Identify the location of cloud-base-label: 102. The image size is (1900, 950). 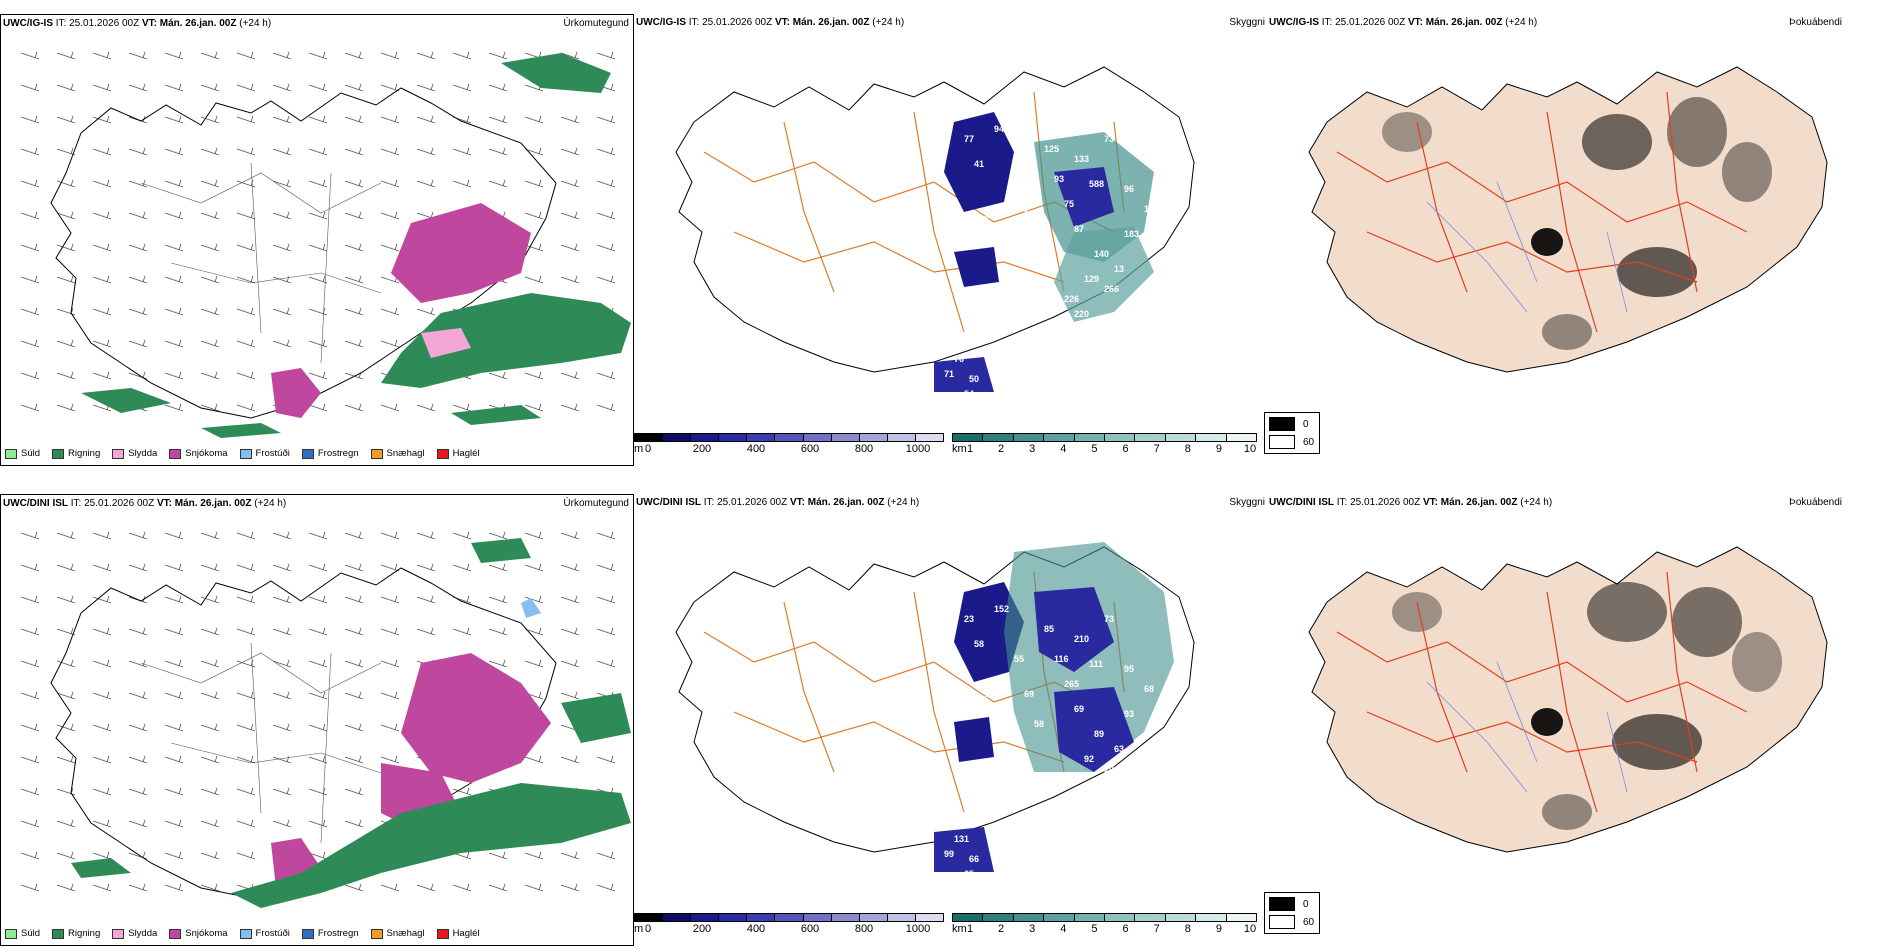
(1071, 779).